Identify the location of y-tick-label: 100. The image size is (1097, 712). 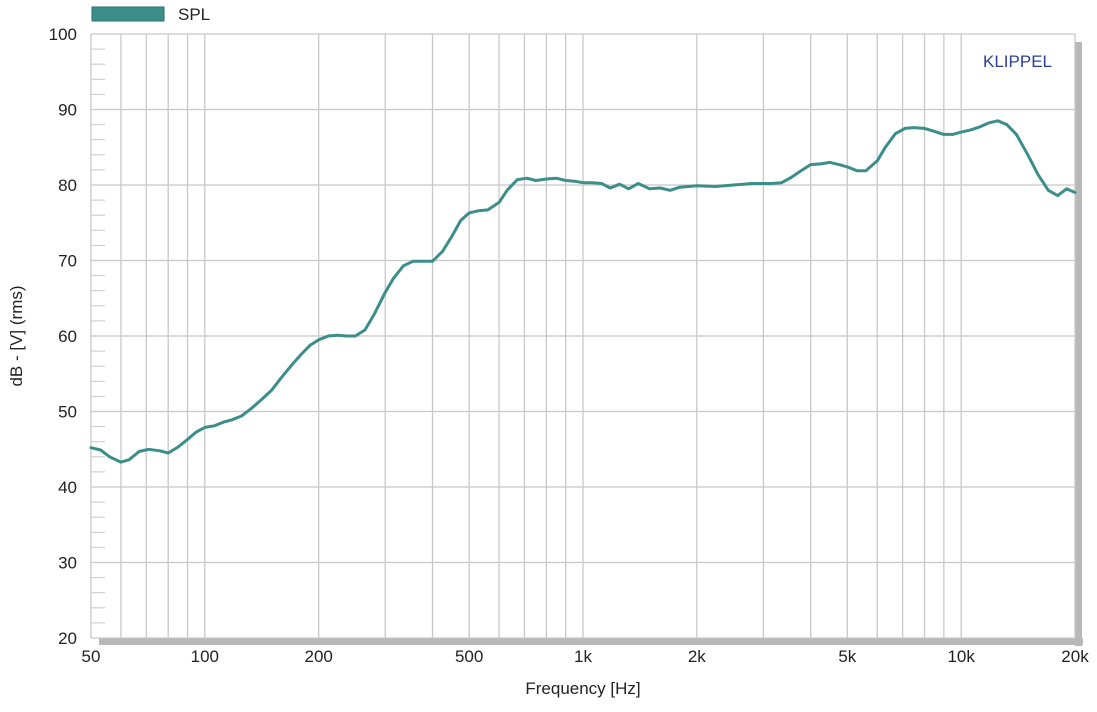
(63, 34).